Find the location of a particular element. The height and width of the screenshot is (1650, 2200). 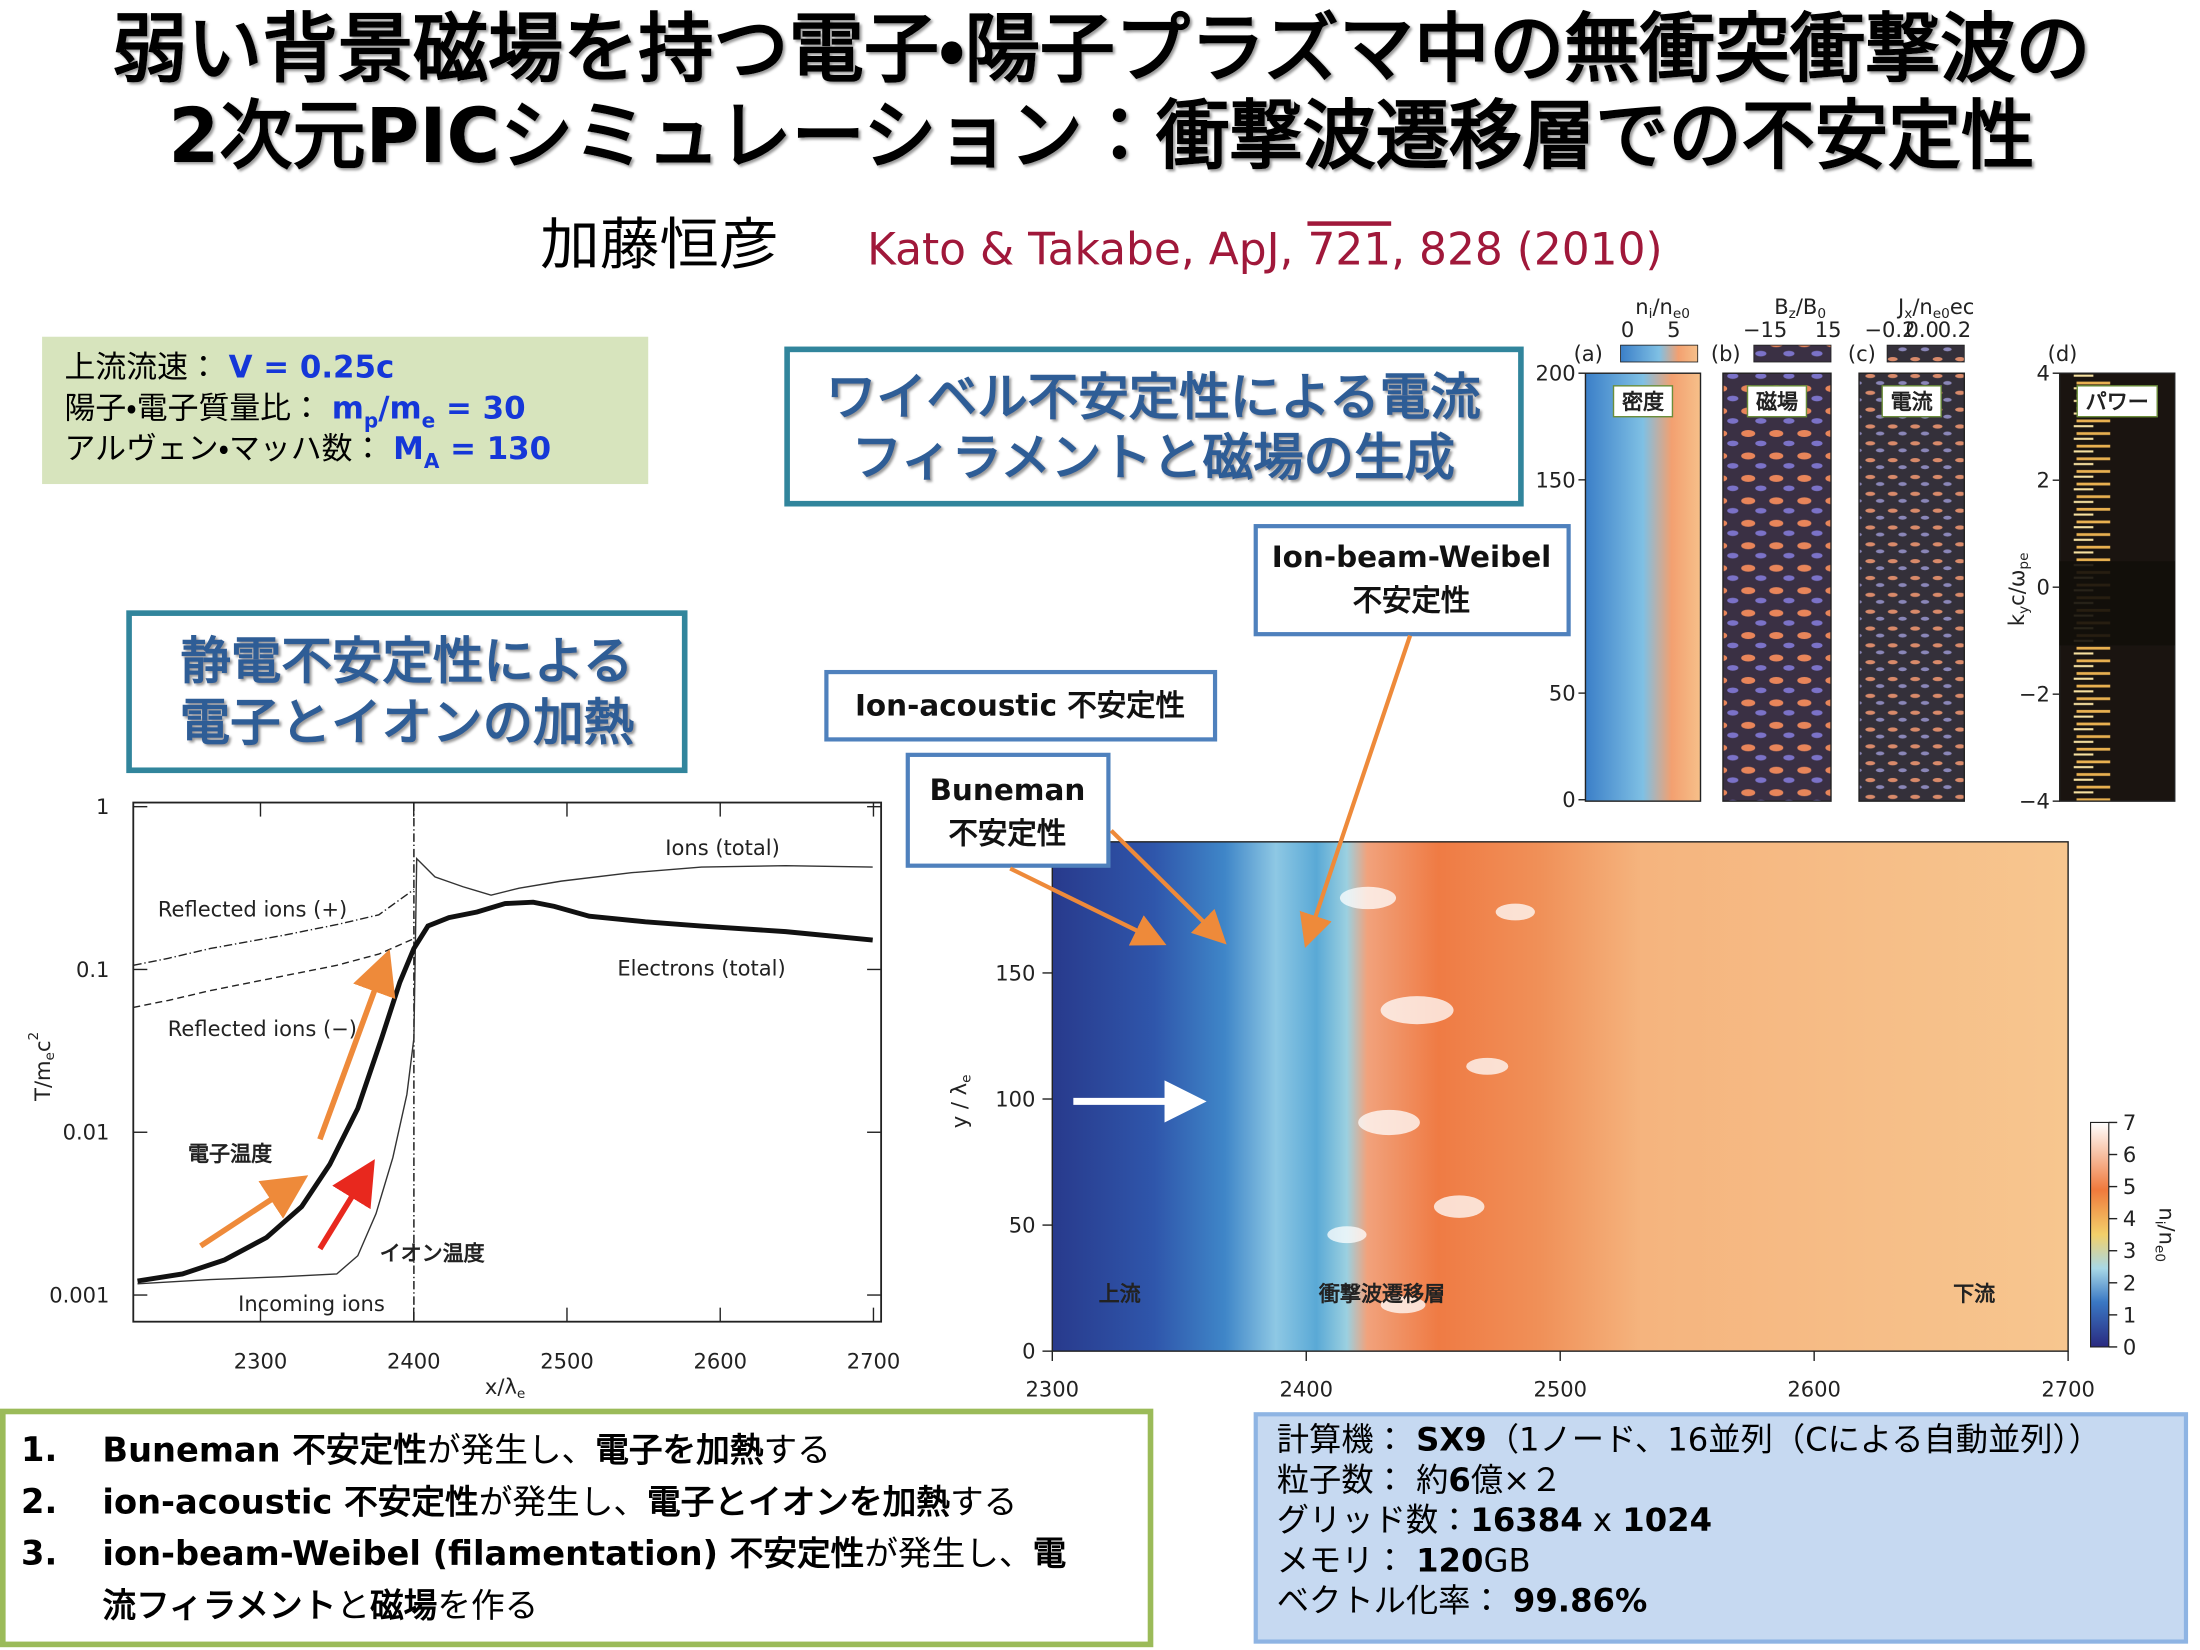

title: 2次元PICシミュレーション：衝撃波遷移層での不安定性 is located at coordinates (1101, 136).